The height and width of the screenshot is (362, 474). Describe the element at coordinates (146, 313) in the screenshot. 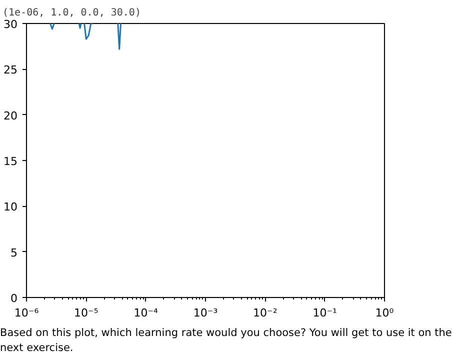

I see `x-tick-label: 10⁻⁴` at that location.